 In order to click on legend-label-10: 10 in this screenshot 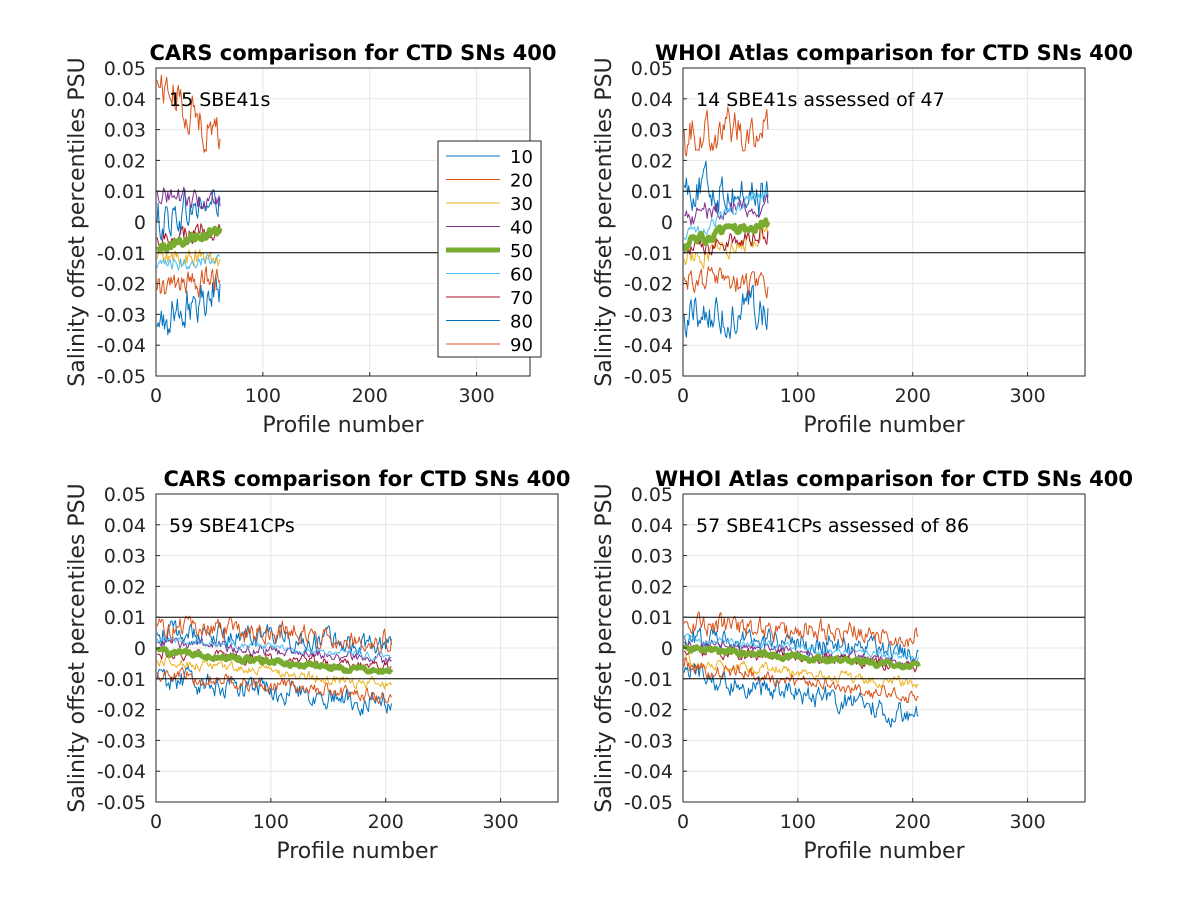, I will do `click(521, 157)`.